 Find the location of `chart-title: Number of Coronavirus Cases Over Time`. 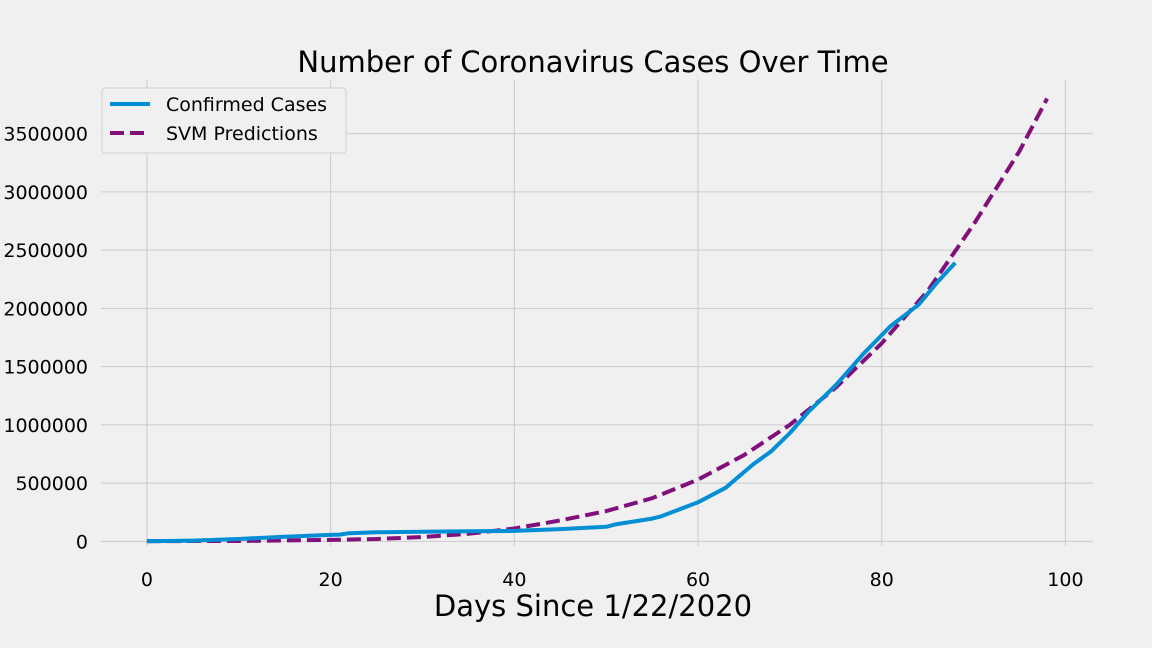

chart-title: Number of Coronavirus Cases Over Time is located at coordinates (592, 62).